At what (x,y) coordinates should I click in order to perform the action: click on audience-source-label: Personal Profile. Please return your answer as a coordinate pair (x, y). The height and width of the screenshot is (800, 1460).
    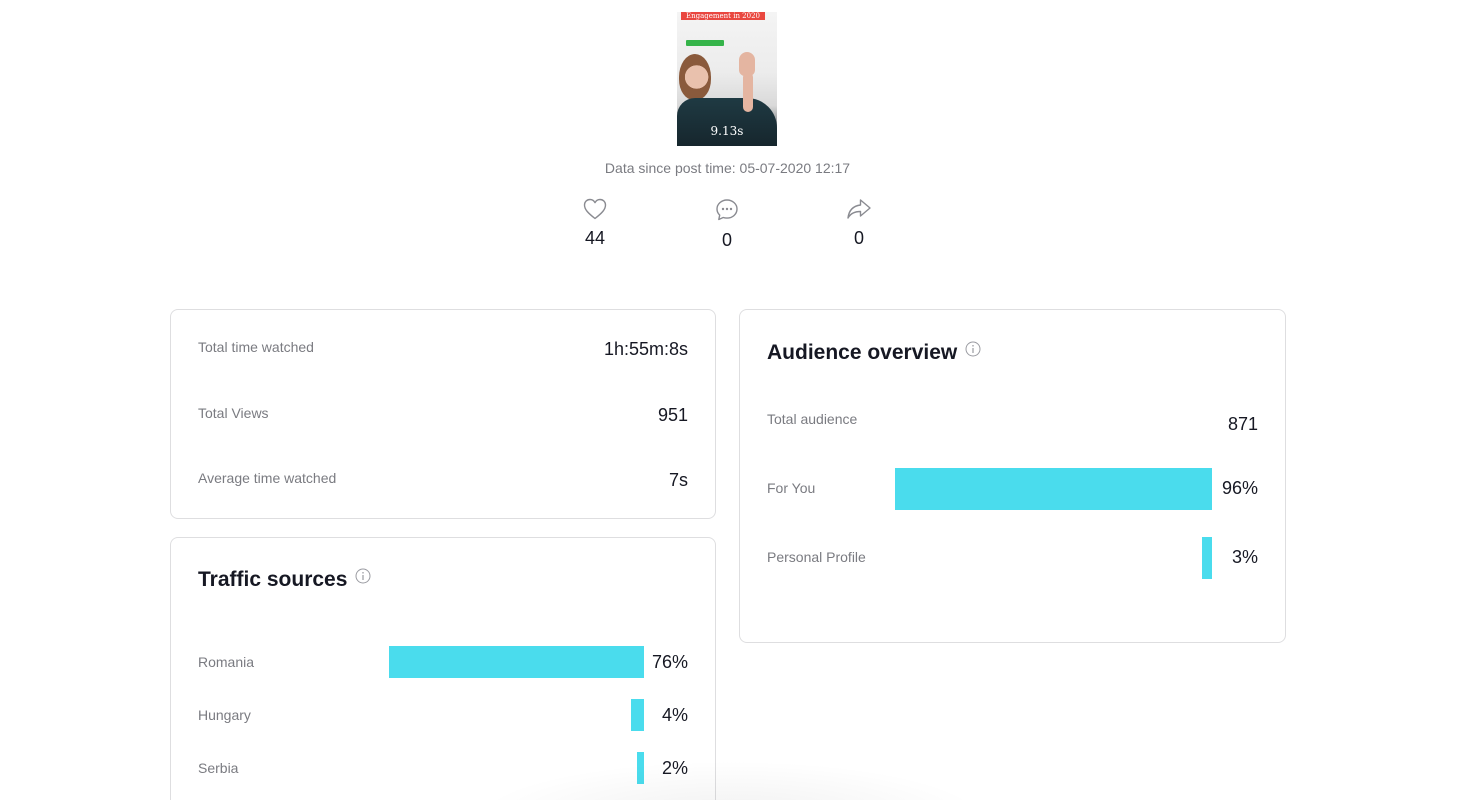
    Looking at the image, I should click on (816, 557).